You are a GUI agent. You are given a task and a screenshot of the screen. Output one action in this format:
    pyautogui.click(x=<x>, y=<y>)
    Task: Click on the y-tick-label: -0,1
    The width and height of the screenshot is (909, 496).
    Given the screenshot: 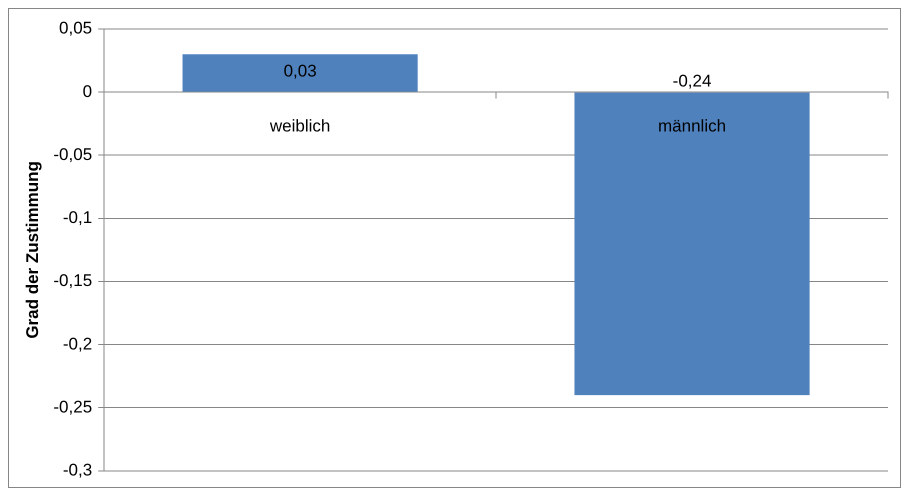 What is the action you would take?
    pyautogui.click(x=77, y=218)
    